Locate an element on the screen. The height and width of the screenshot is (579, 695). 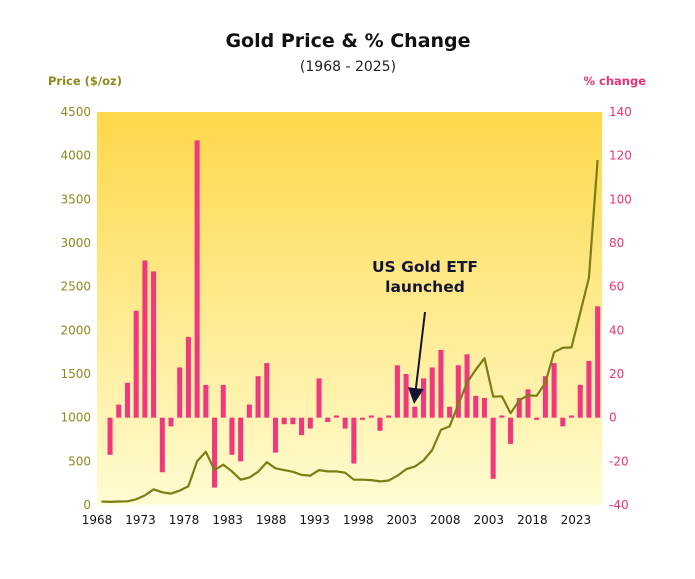
annotation-arrow is located at coordinates (417, 357).